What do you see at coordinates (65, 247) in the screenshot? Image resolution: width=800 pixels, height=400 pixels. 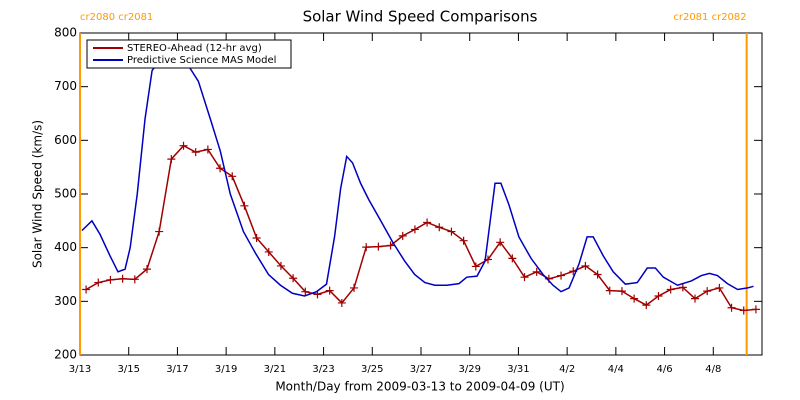 I see `y-tick-label: 400` at bounding box center [65, 247].